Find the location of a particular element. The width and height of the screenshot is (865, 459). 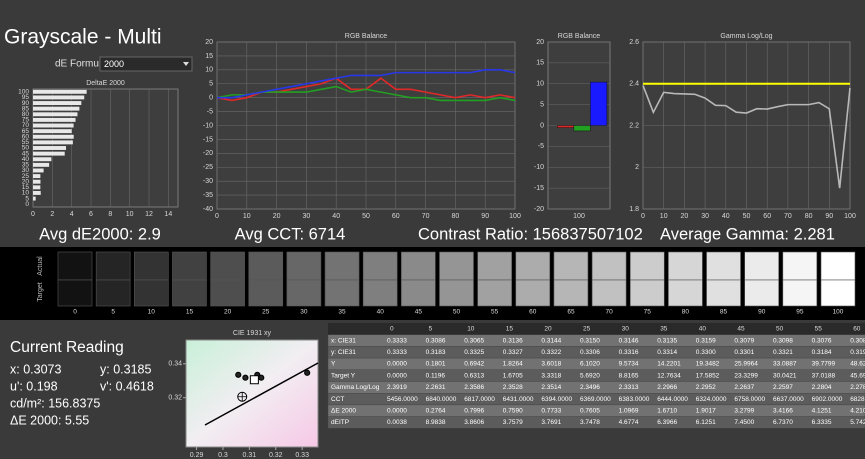

table-cell: 0.3300 is located at coordinates (706, 352).